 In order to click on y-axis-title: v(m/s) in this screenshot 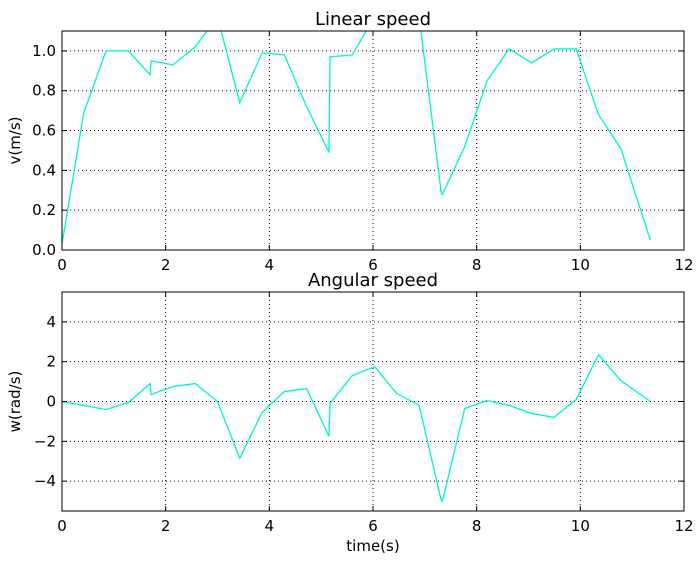, I will do `click(15, 140)`.